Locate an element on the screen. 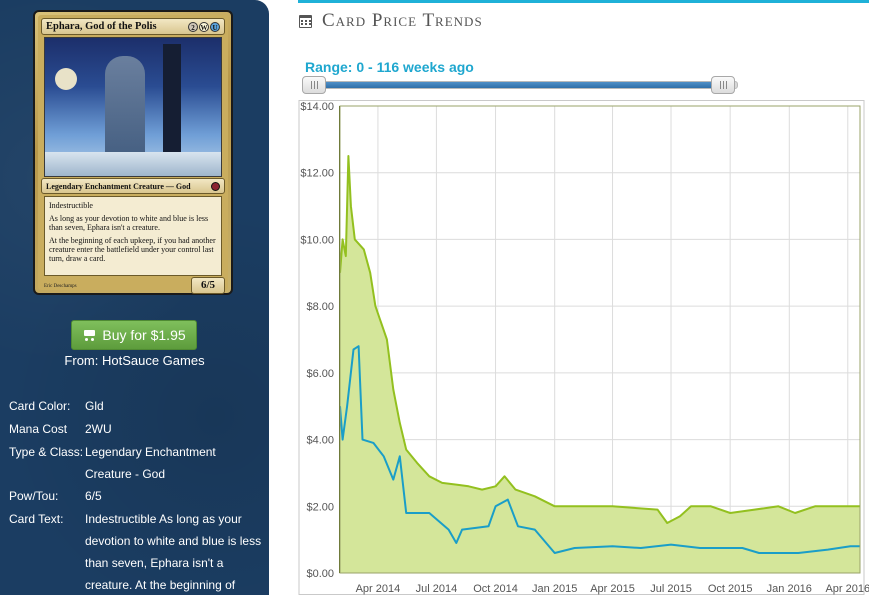 This screenshot has height=595, width=869. y-tick-label: $2.00 is located at coordinates (320, 507).